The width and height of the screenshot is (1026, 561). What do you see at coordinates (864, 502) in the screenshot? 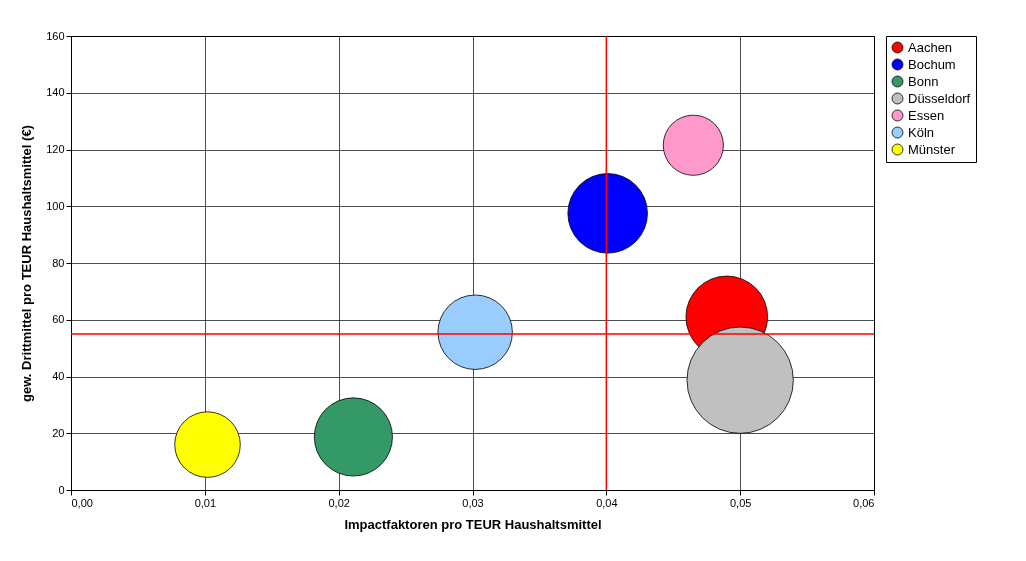
I see `x-tick-label: 0,06` at bounding box center [864, 502].